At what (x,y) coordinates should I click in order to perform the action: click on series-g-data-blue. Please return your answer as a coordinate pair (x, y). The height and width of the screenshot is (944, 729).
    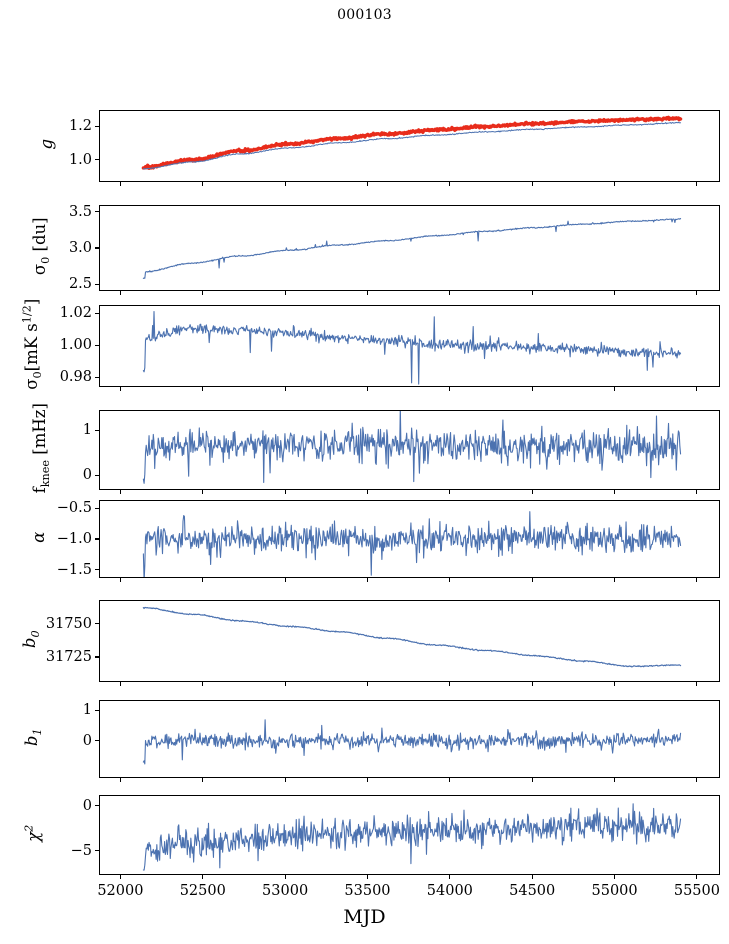
    Looking at the image, I should click on (411, 145).